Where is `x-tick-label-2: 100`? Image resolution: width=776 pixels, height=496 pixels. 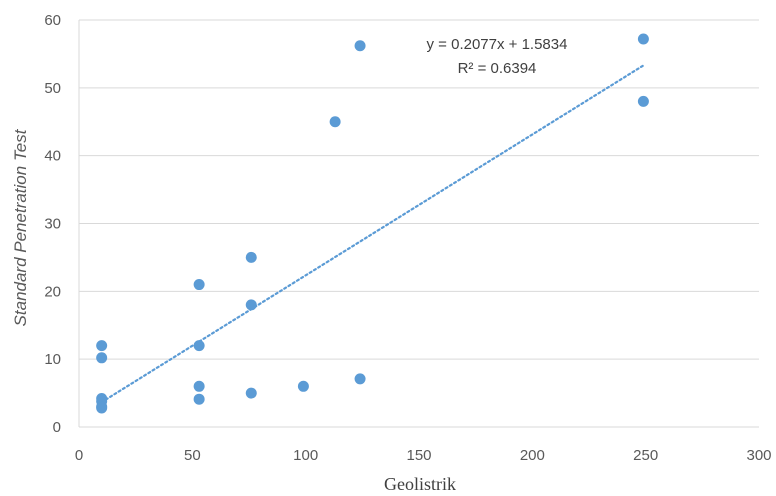
x-tick-label-2: 100 is located at coordinates (305, 455).